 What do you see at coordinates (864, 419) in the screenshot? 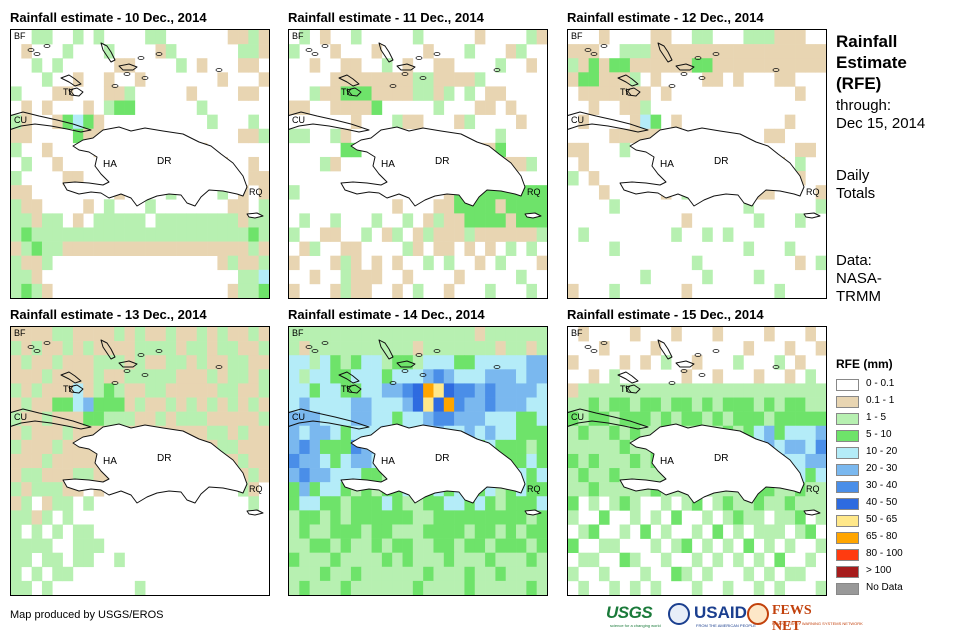
I see `legend-item: 1 - 5` at bounding box center [864, 419].